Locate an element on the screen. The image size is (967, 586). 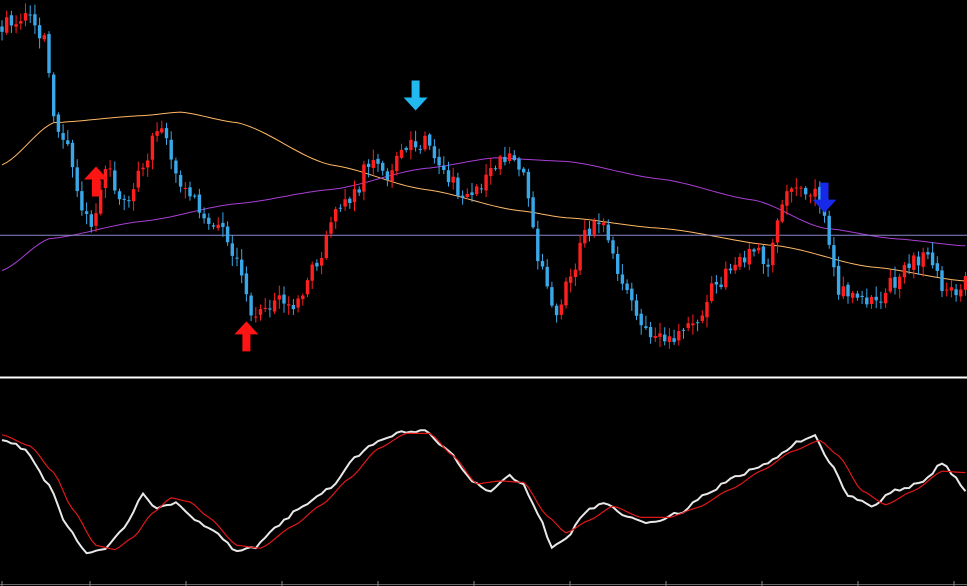
sell-arrow-icon is located at coordinates (415, 95).